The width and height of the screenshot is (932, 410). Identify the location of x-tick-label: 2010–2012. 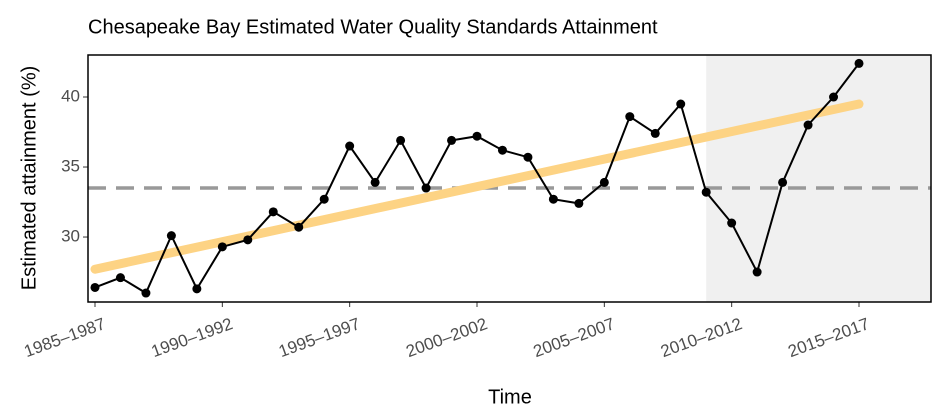
(701, 337).